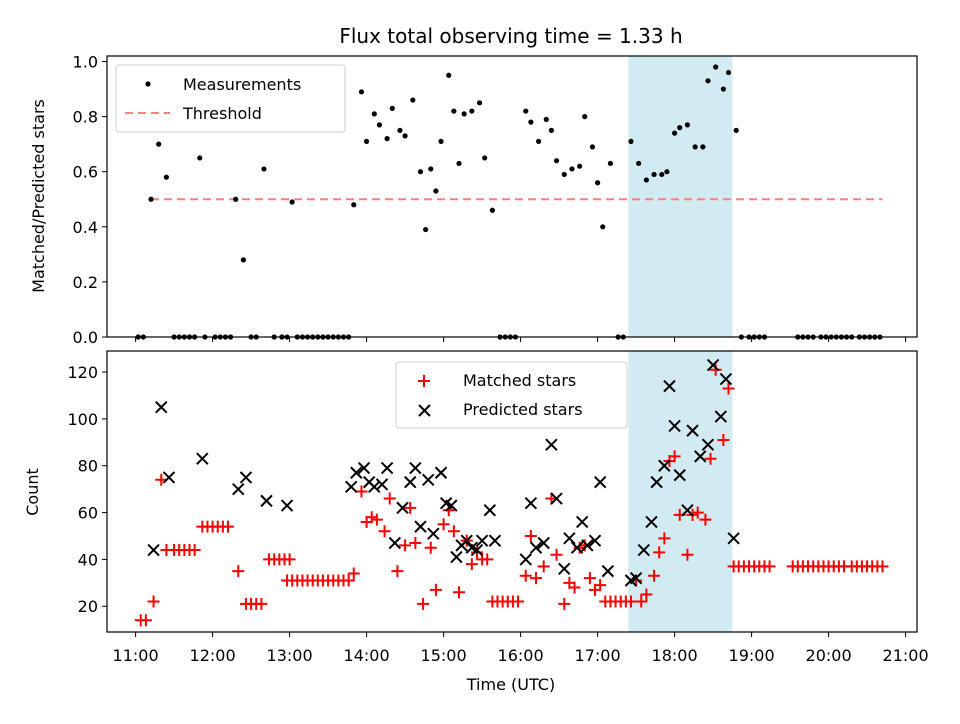 This screenshot has height=724, width=960. What do you see at coordinates (85, 117) in the screenshot?
I see `top-y-tick-label: 0.8` at bounding box center [85, 117].